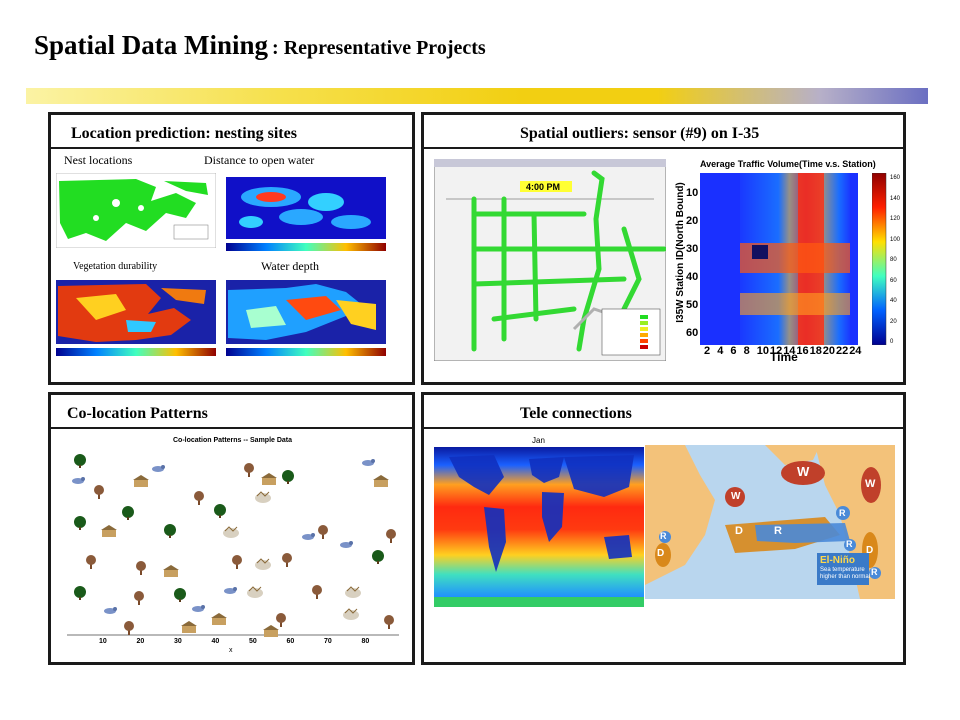  What do you see at coordinates (776, 351) in the screenshot?
I see `heatmap-xtick-12: 12` at bounding box center [776, 351].